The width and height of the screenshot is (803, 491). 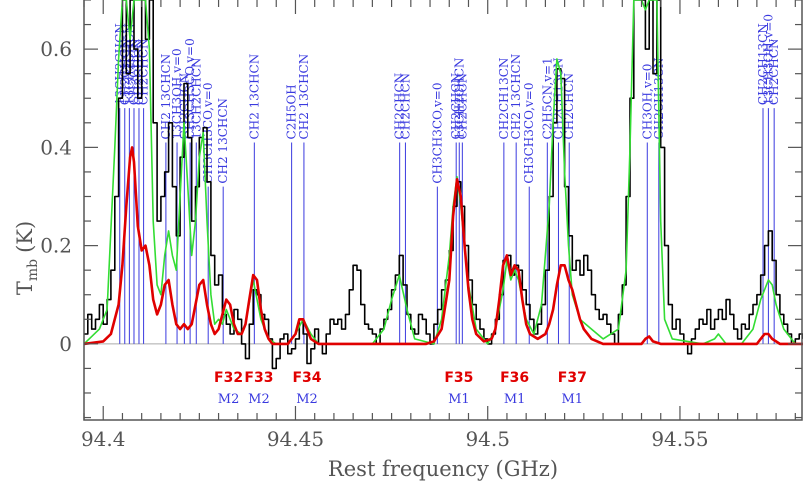 What do you see at coordinates (514, 378) in the screenshot?
I see `feature-label: F36` at bounding box center [514, 378].